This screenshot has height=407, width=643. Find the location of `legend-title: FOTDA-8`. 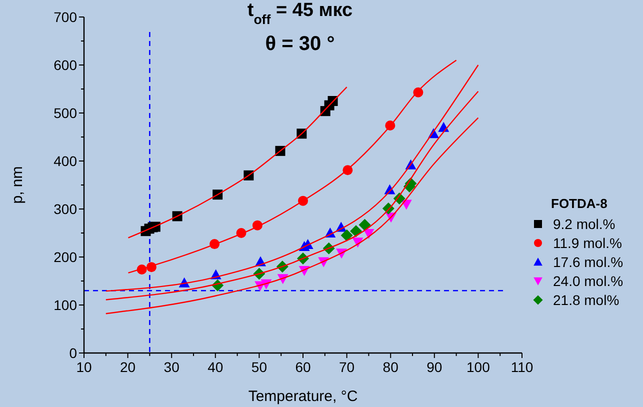

legend-title: FOTDA-8 is located at coordinates (579, 203).